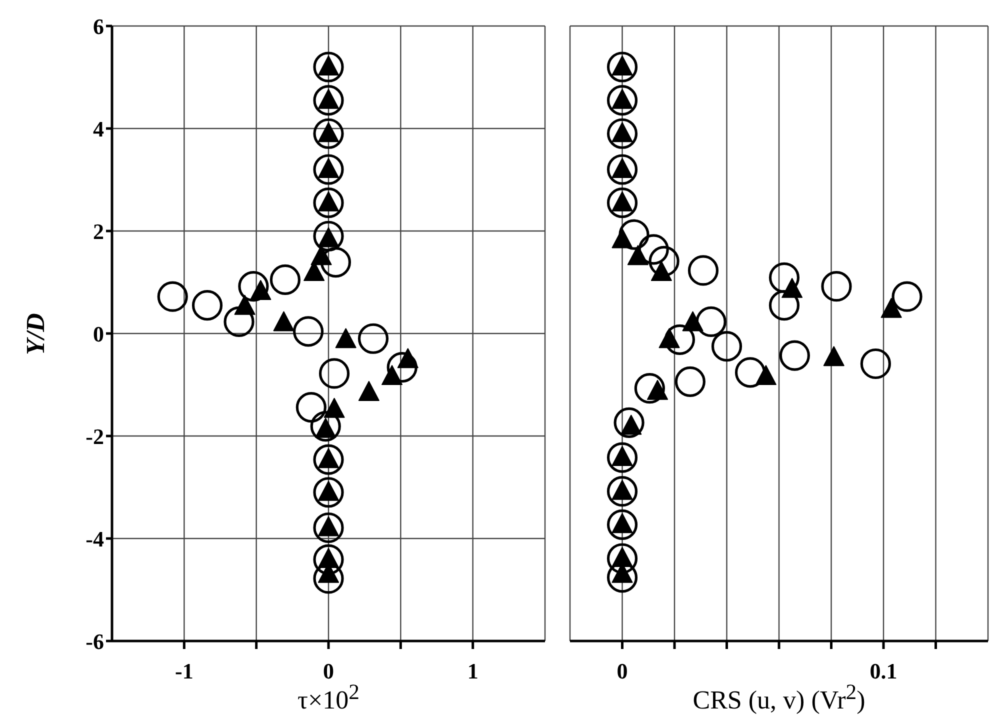 The width and height of the screenshot is (993, 728). I want to click on y-axis-title: Y/D, so click(36, 334).